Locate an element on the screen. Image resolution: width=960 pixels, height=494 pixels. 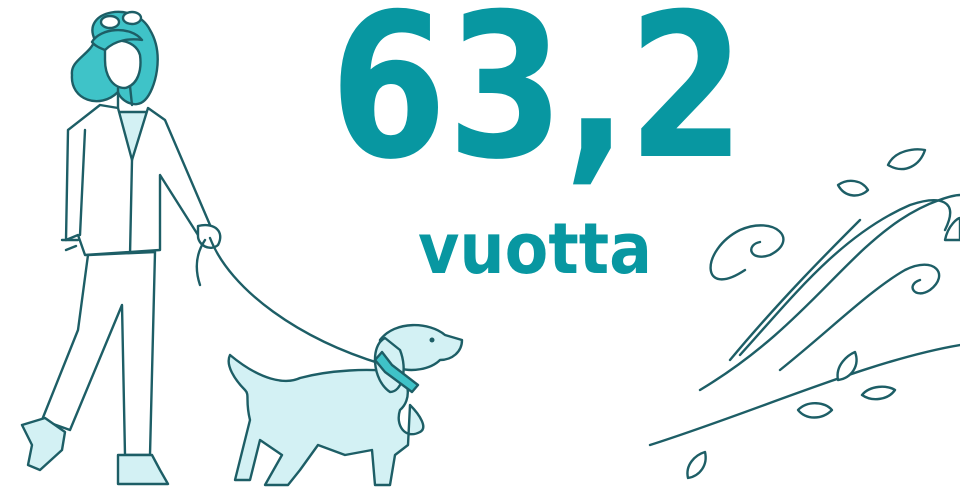
dog-illustration is located at coordinates (345, 405).